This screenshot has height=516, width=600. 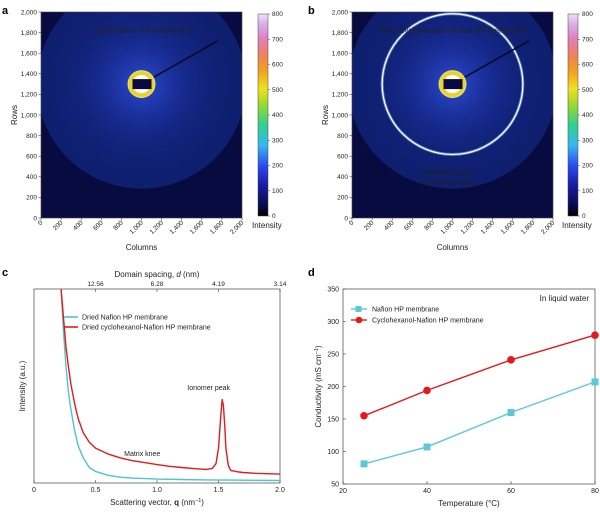 I want to click on b-colorbar-tick-label: 800, so click(x=587, y=14).